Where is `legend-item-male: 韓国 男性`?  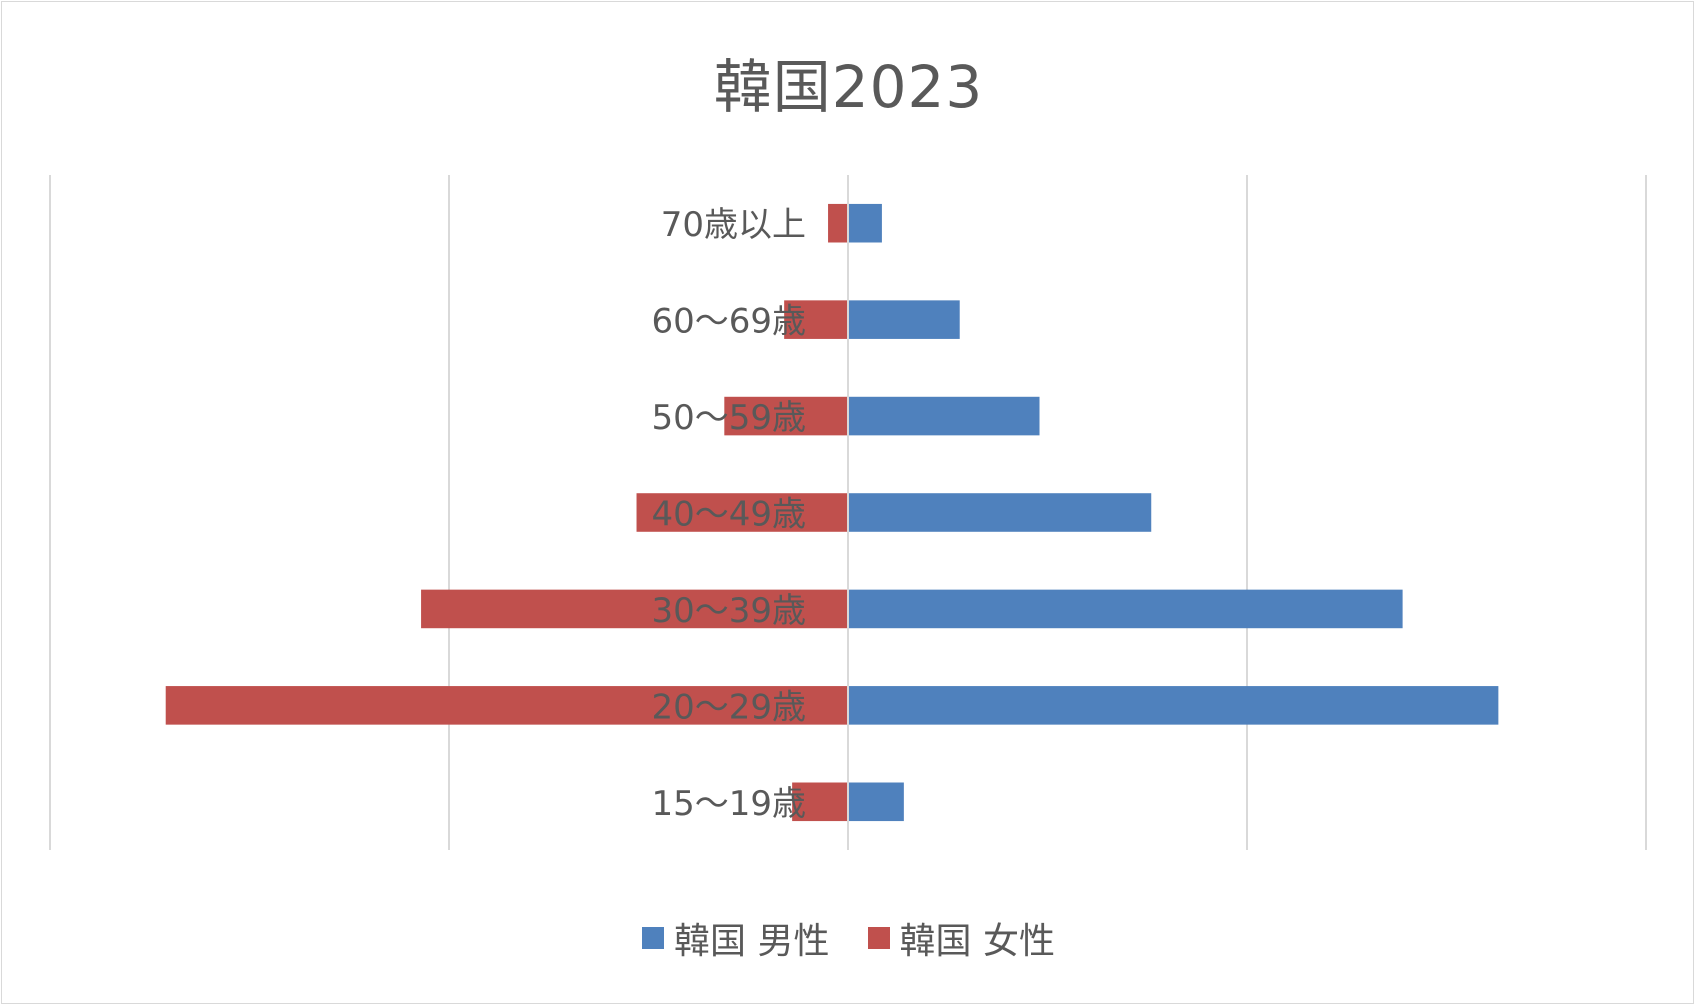
legend-item-male: 韓国 男性 is located at coordinates (736, 938).